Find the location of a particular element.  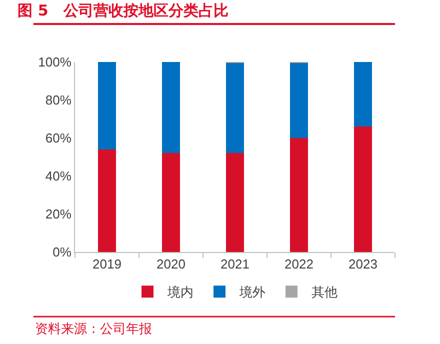

x-tick-label: 2022 is located at coordinates (299, 264).